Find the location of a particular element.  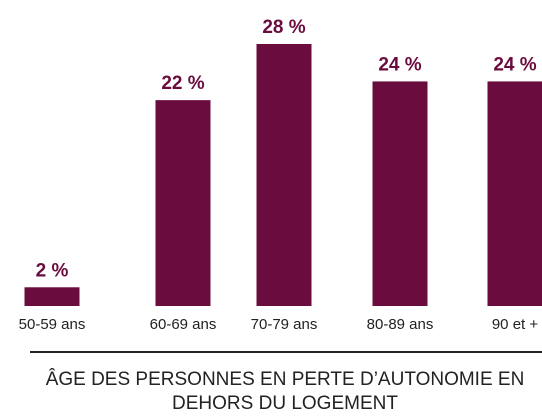

value-label: 22 % is located at coordinates (182, 83).